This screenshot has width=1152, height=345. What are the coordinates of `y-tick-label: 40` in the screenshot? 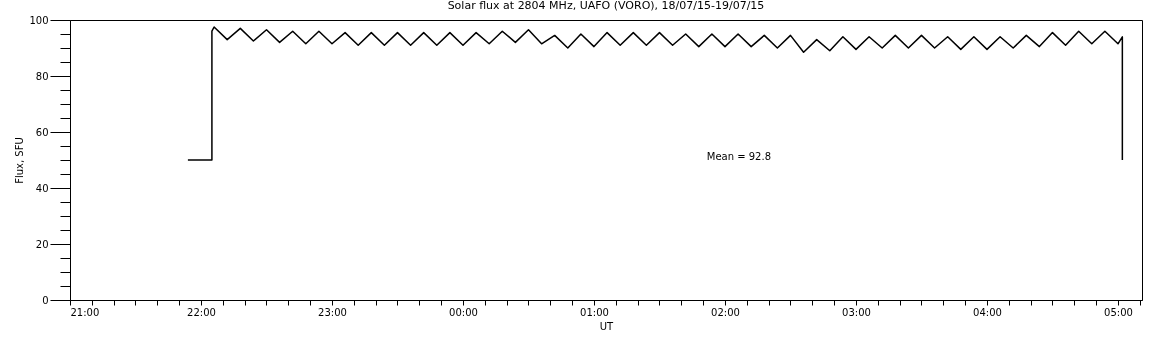 It's located at (42, 188).